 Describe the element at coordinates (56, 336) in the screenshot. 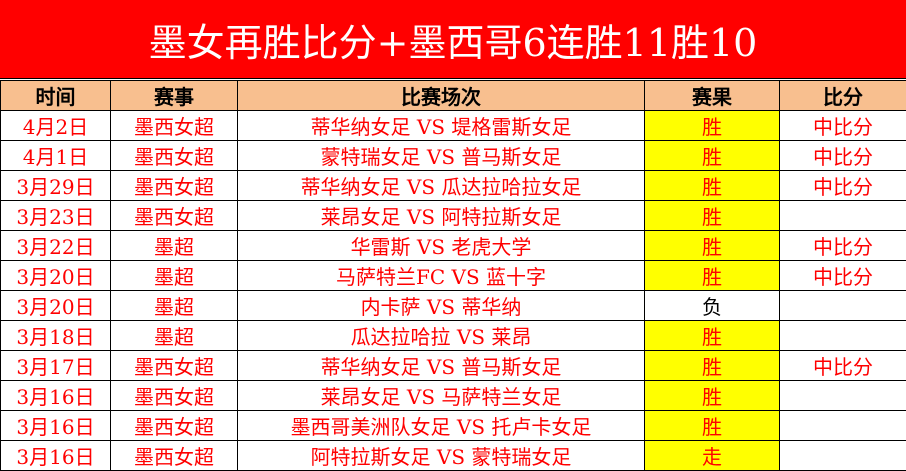

I see `date-cell: 3月18日` at that location.